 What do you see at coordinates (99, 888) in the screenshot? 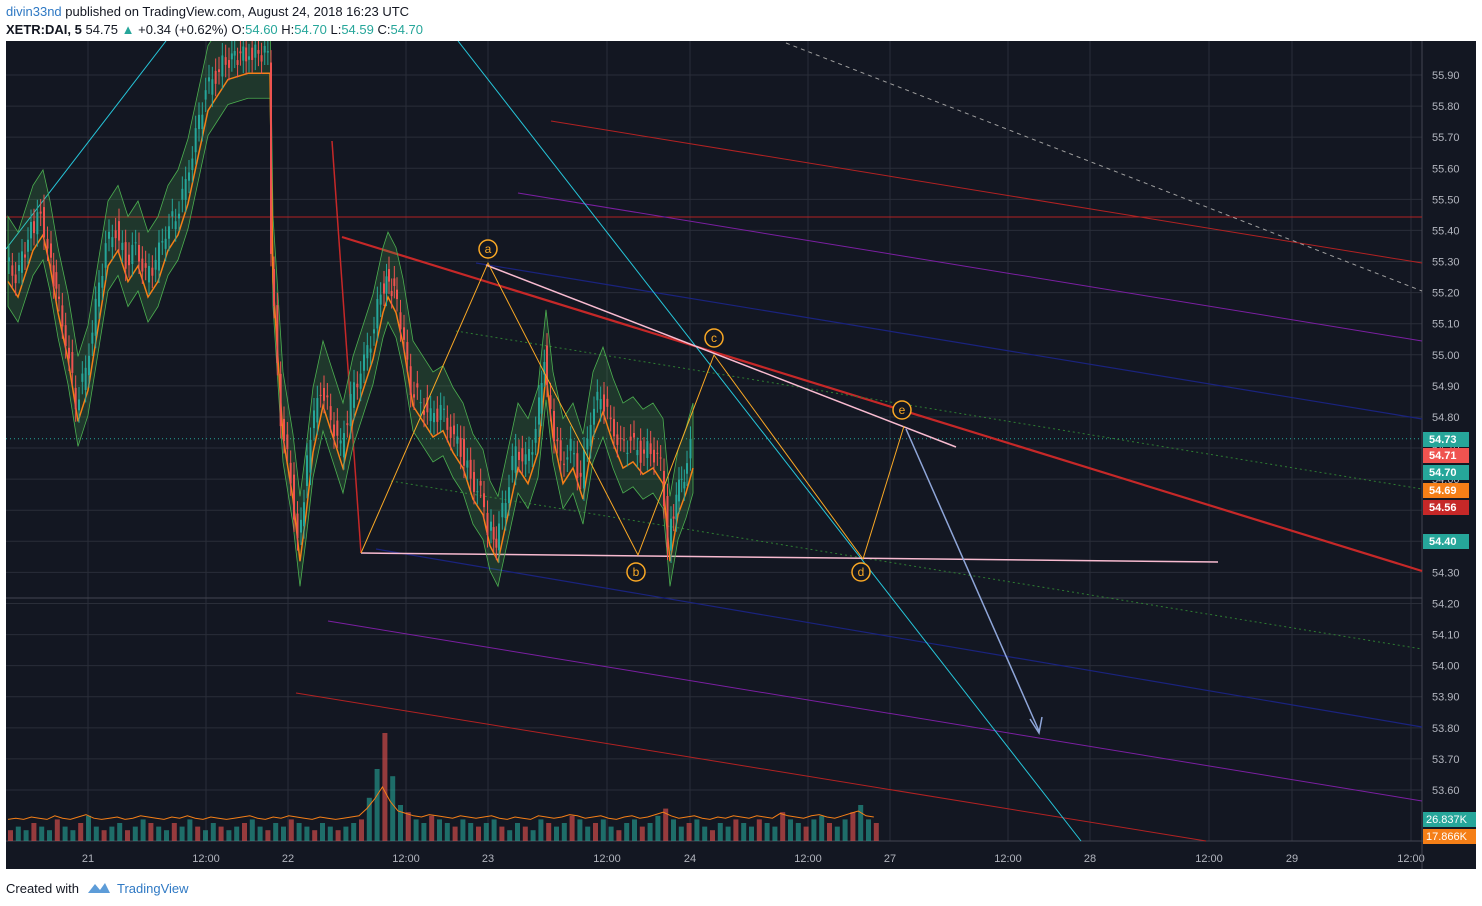
I see `tradingview-logo-icon` at bounding box center [99, 888].